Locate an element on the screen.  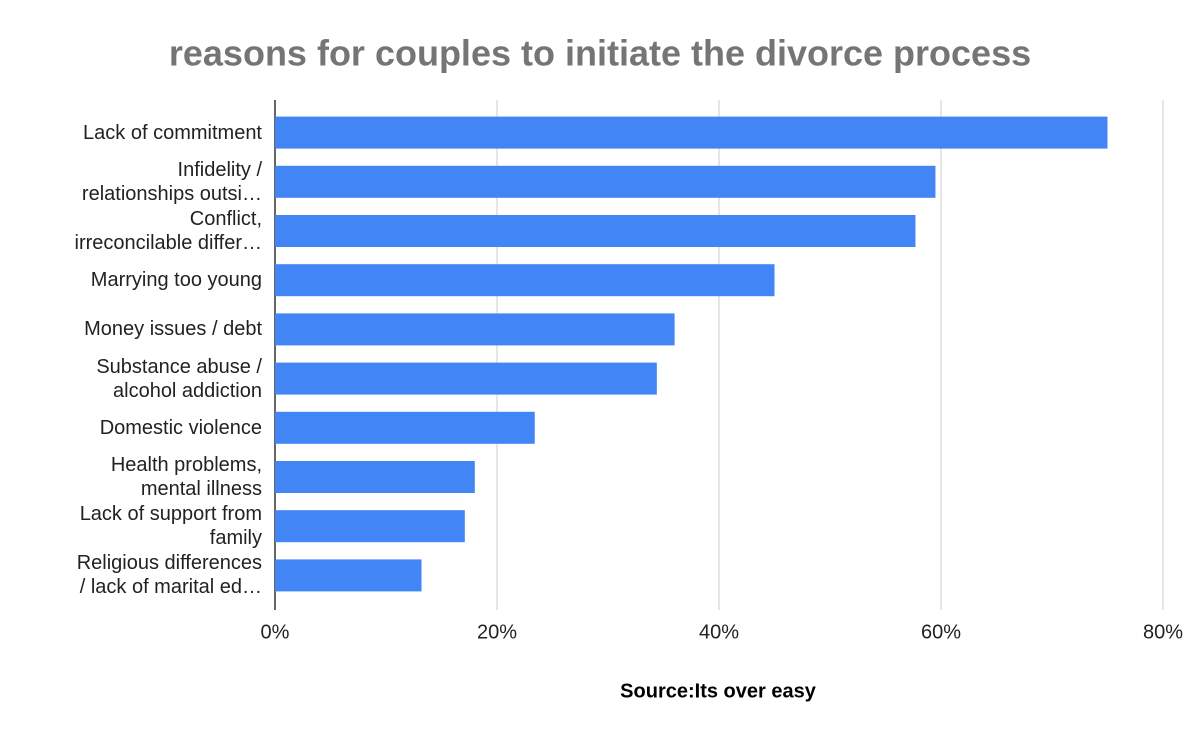
x-tick-label: 60% is located at coordinates (941, 632).